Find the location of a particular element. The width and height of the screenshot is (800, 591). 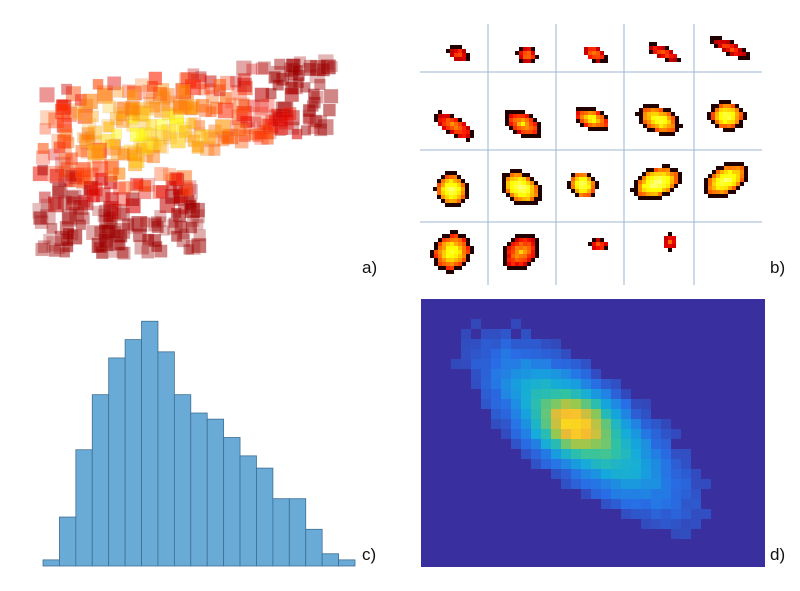

voxel-cloud is located at coordinates (185, 157).